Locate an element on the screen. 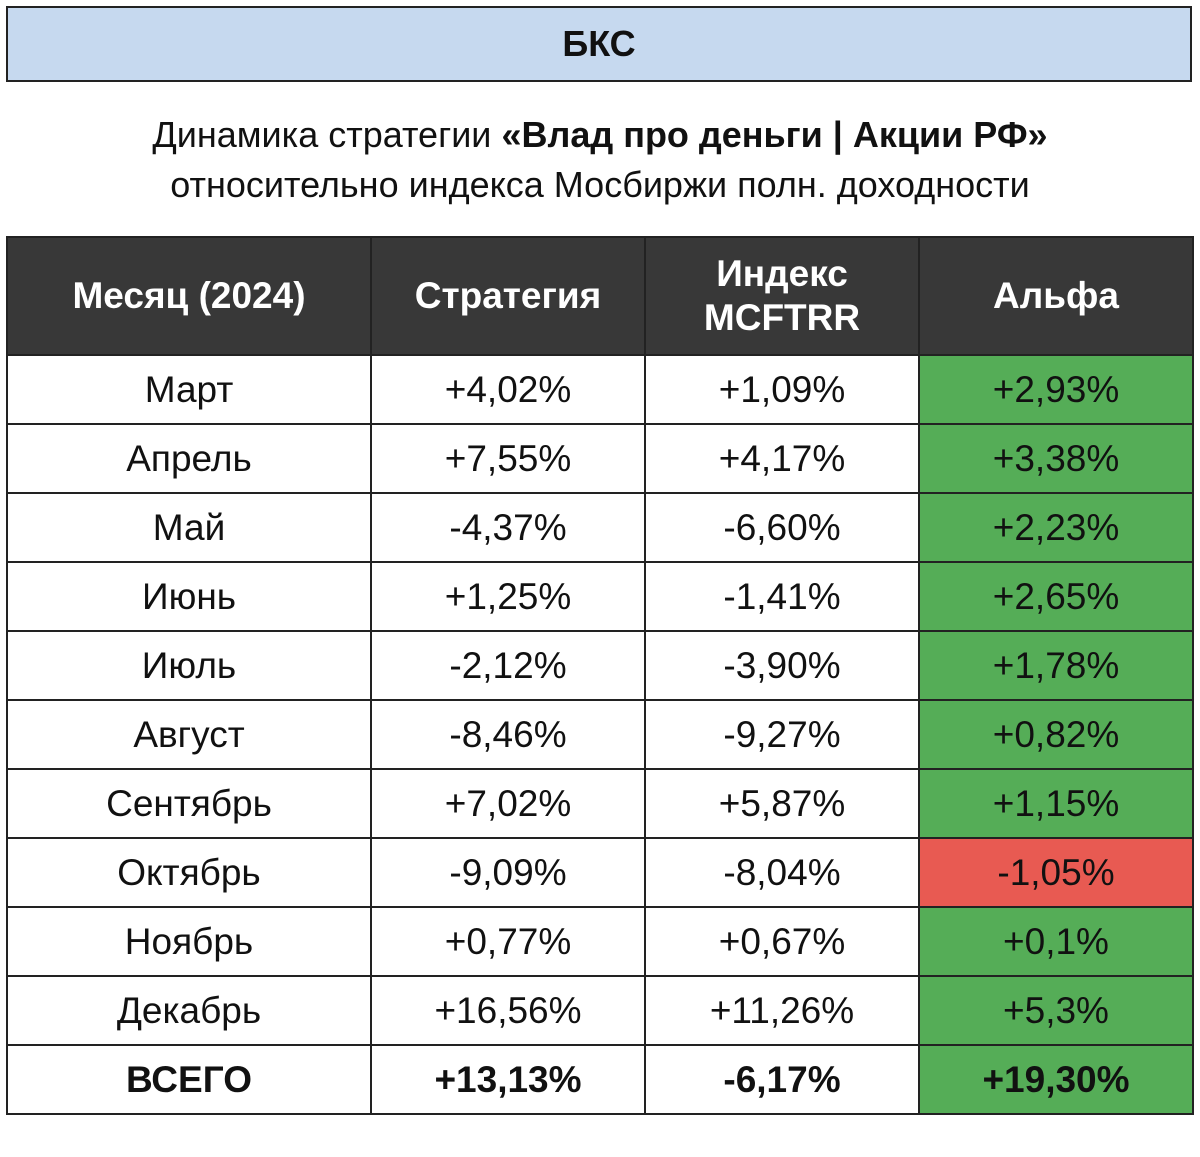  value-cell: -6,17% is located at coordinates (782, 1079).